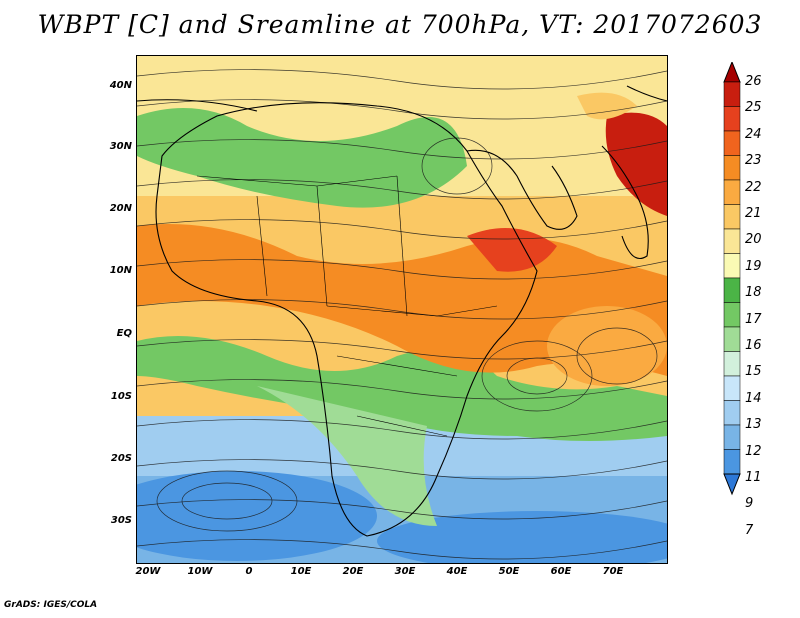  Describe the element at coordinates (753, 213) in the screenshot. I see `colorbar-label: 21` at that location.